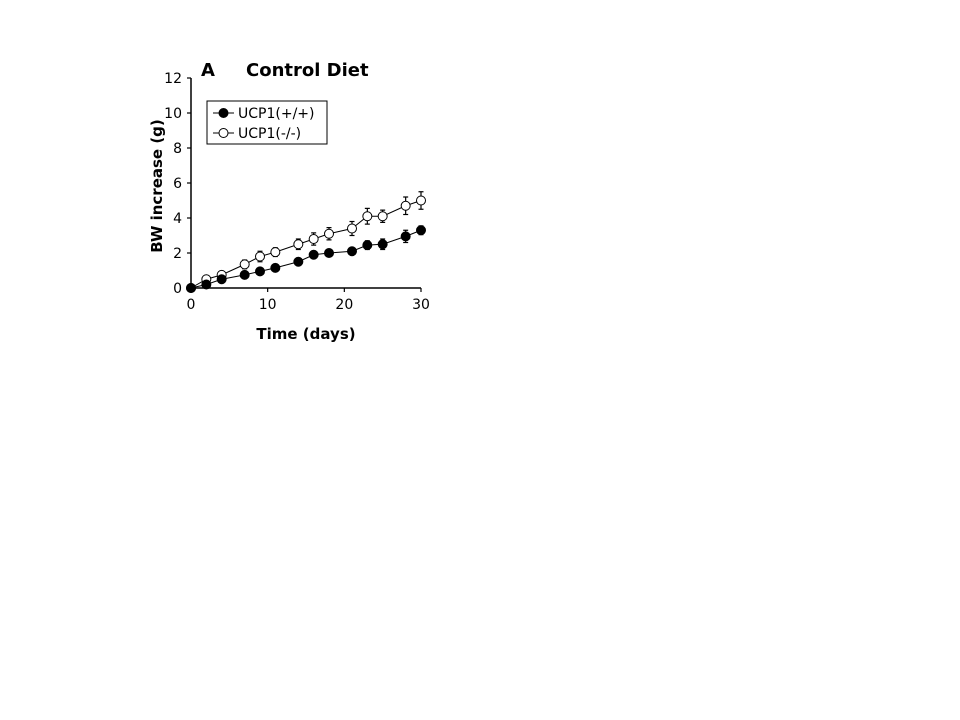  I want to click on legend: UCP1(+/+) UCP1(-/-), so click(267, 122).